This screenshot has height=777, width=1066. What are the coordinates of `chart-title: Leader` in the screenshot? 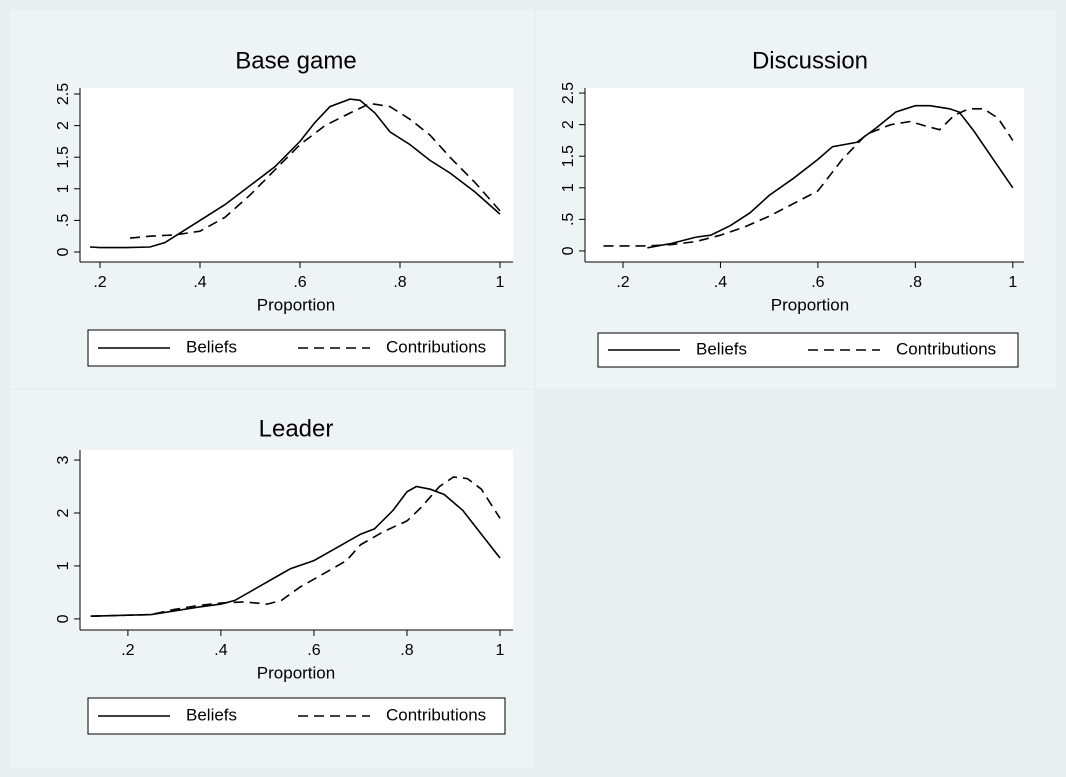 It's located at (296, 428).